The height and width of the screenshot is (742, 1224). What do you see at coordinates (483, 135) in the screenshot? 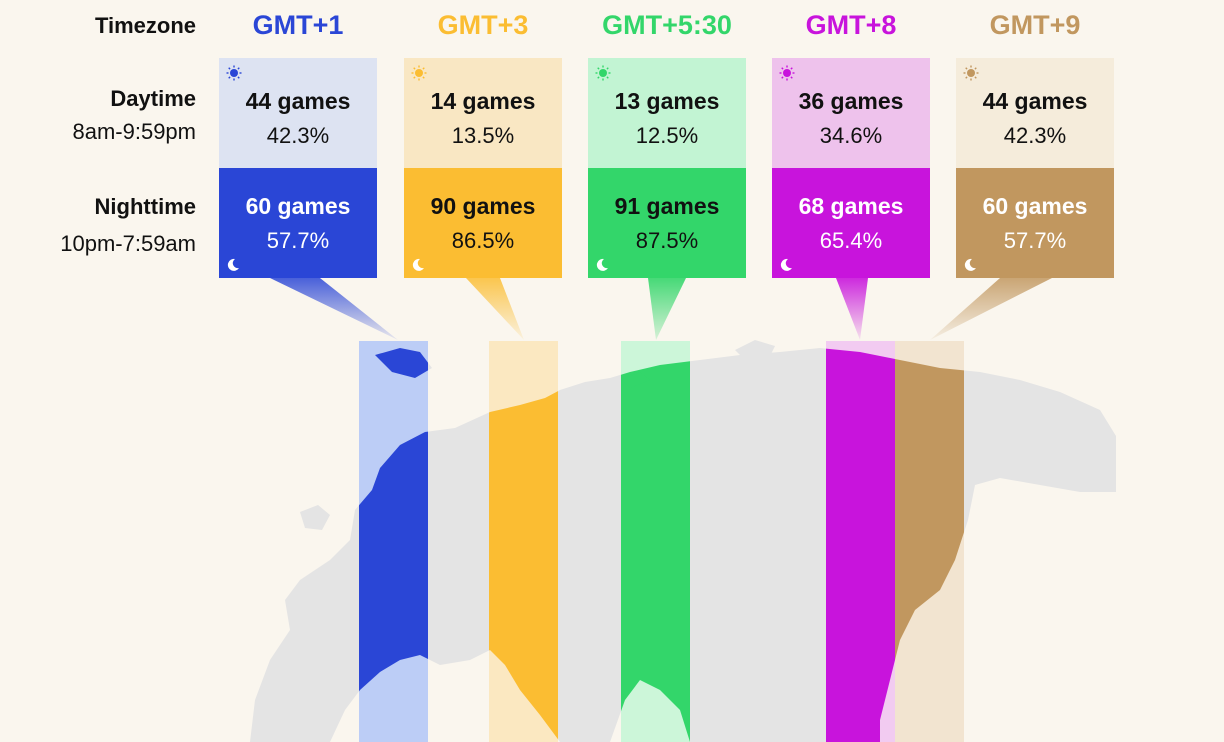
I see `daytime-percent: 13.5%` at bounding box center [483, 135].